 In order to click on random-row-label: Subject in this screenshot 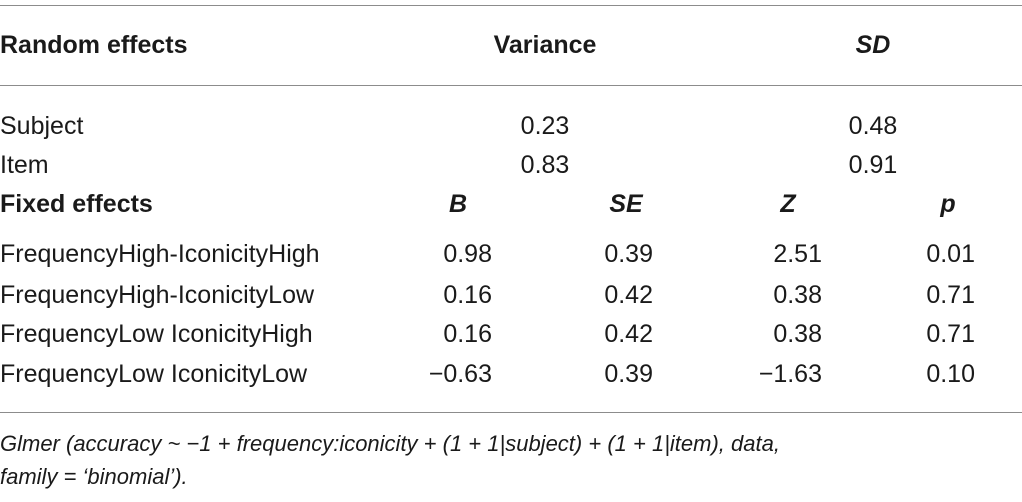, I will do `click(42, 126)`.